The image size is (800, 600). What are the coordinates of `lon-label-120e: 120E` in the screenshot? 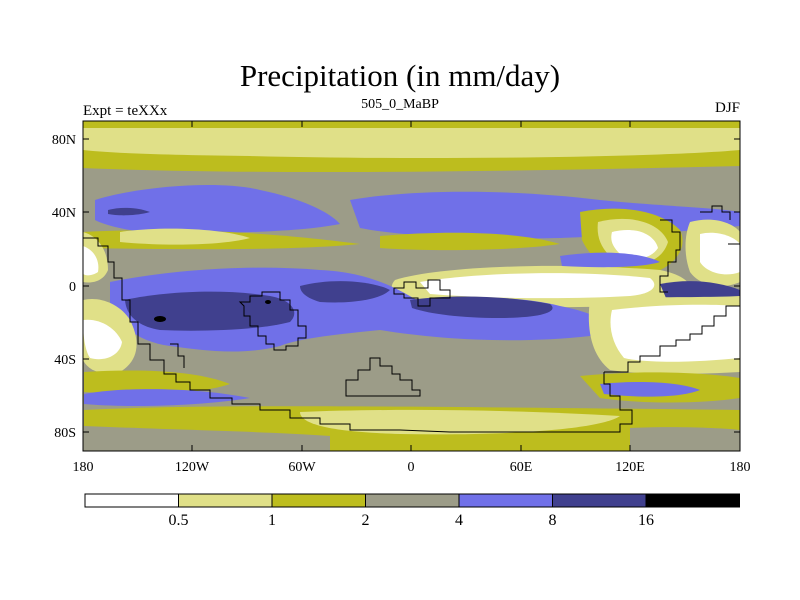 It's located at (630, 467).